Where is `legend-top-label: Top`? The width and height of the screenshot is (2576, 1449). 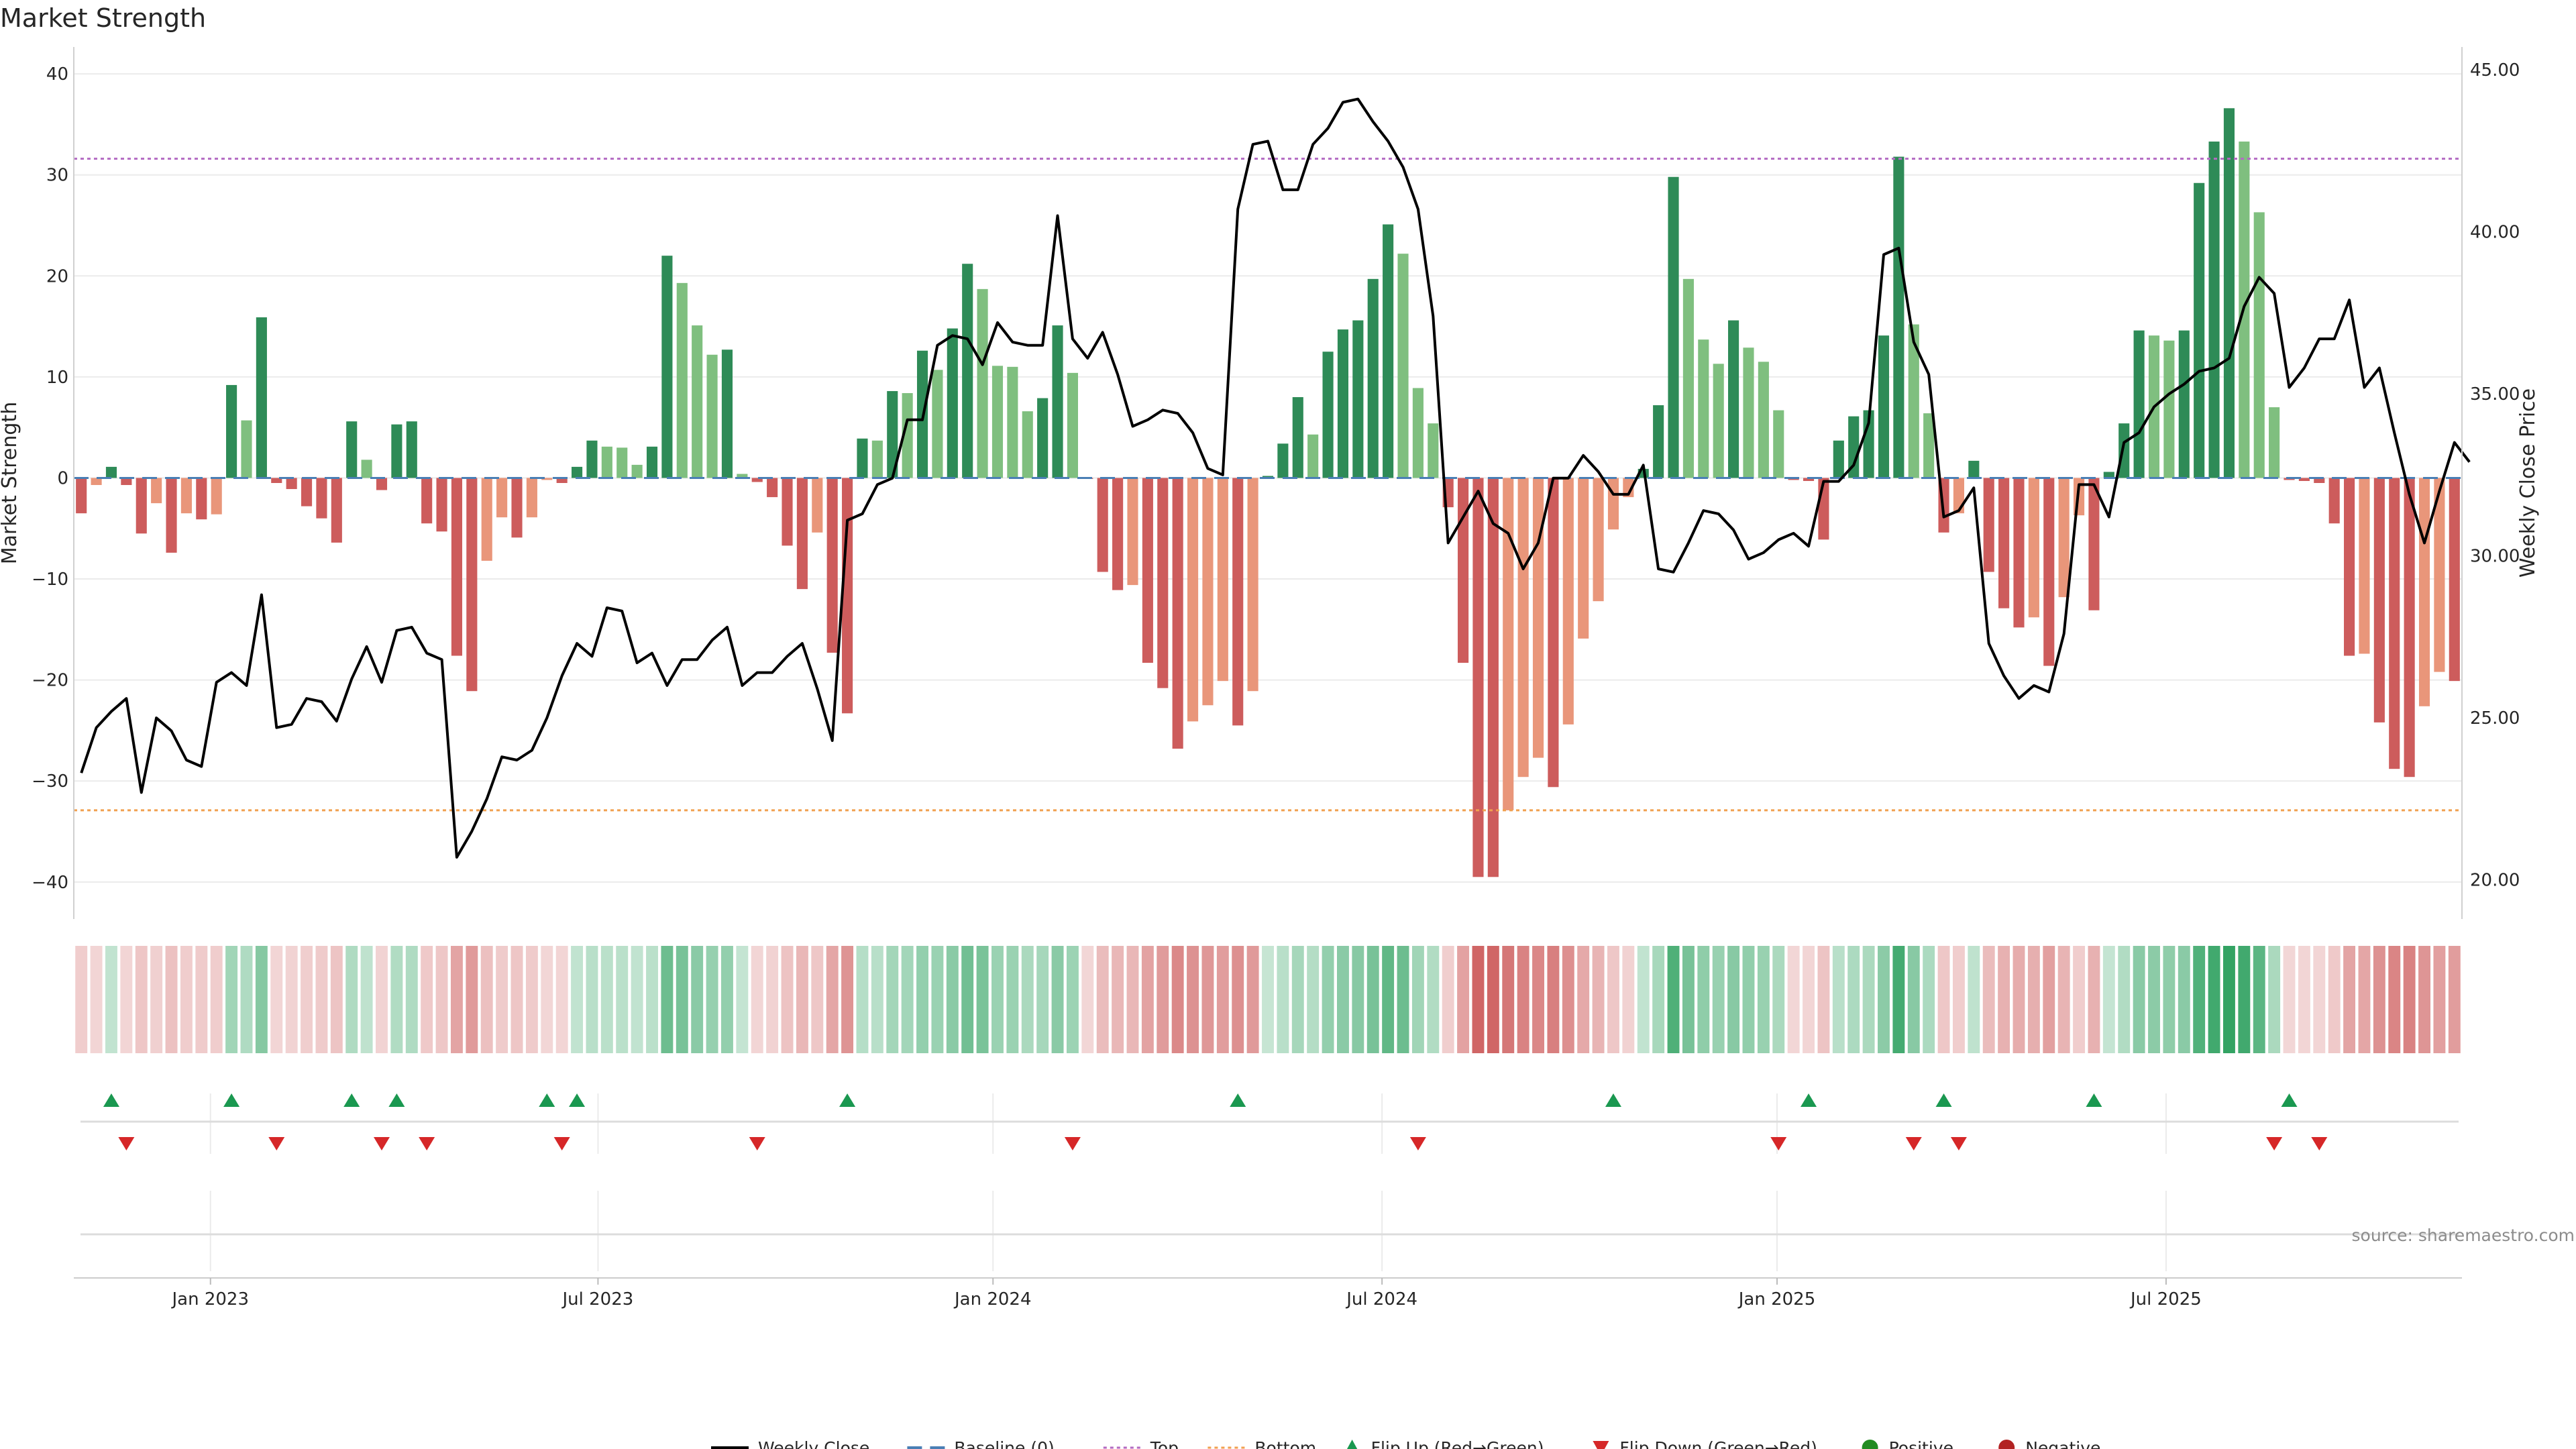
legend-top-label: Top is located at coordinates (1164, 1443).